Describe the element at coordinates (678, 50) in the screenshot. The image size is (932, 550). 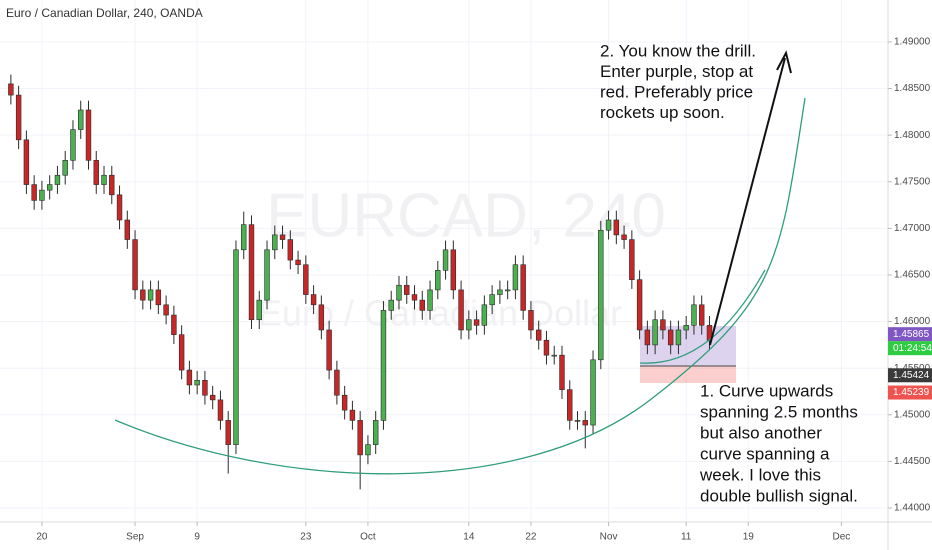
I see `annotation-line: 2. You know the drill.` at that location.